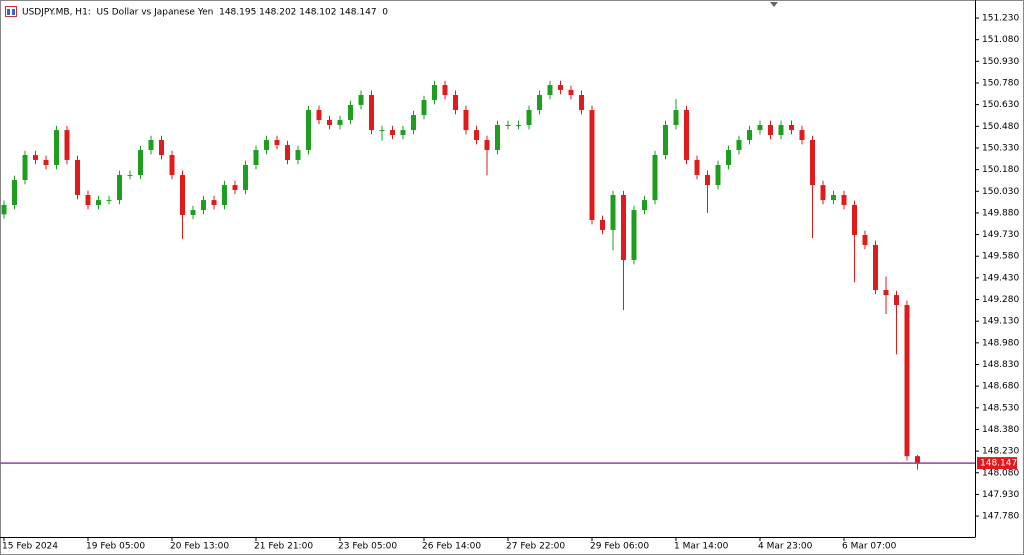 The height and width of the screenshot is (555, 1024). What do you see at coordinates (451, 547) in the screenshot?
I see `x-tick-label: 26 Feb 14:00` at bounding box center [451, 547].